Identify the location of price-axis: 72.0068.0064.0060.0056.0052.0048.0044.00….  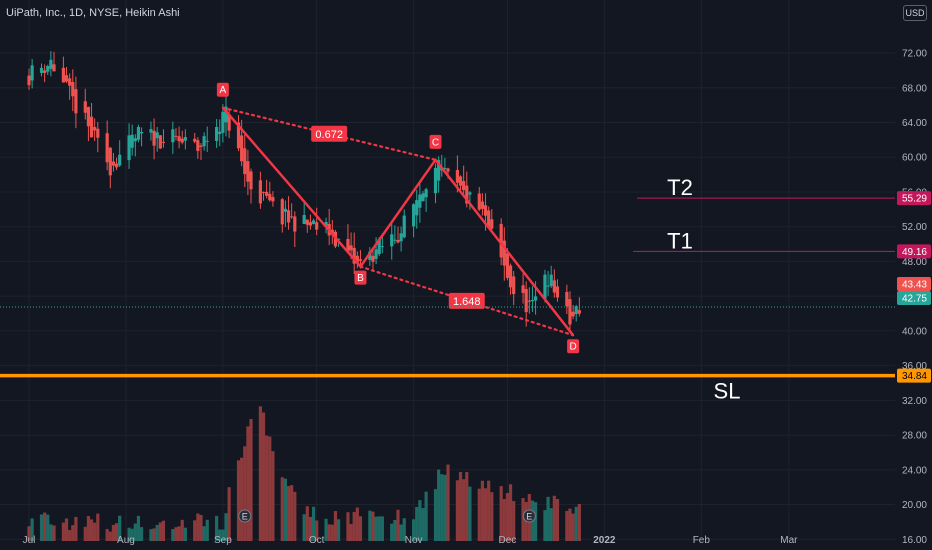
(913, 275).